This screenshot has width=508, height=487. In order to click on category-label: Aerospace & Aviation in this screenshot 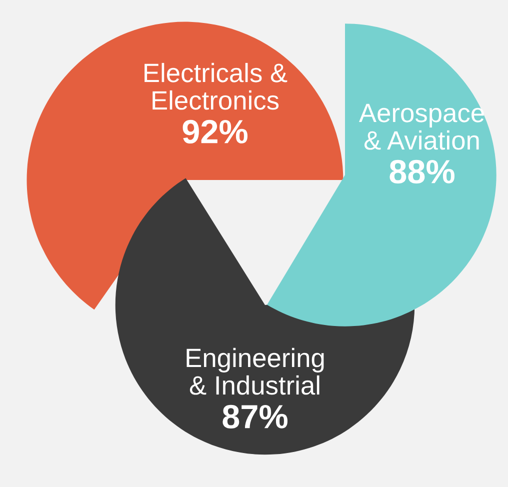, I will do `click(421, 127)`.